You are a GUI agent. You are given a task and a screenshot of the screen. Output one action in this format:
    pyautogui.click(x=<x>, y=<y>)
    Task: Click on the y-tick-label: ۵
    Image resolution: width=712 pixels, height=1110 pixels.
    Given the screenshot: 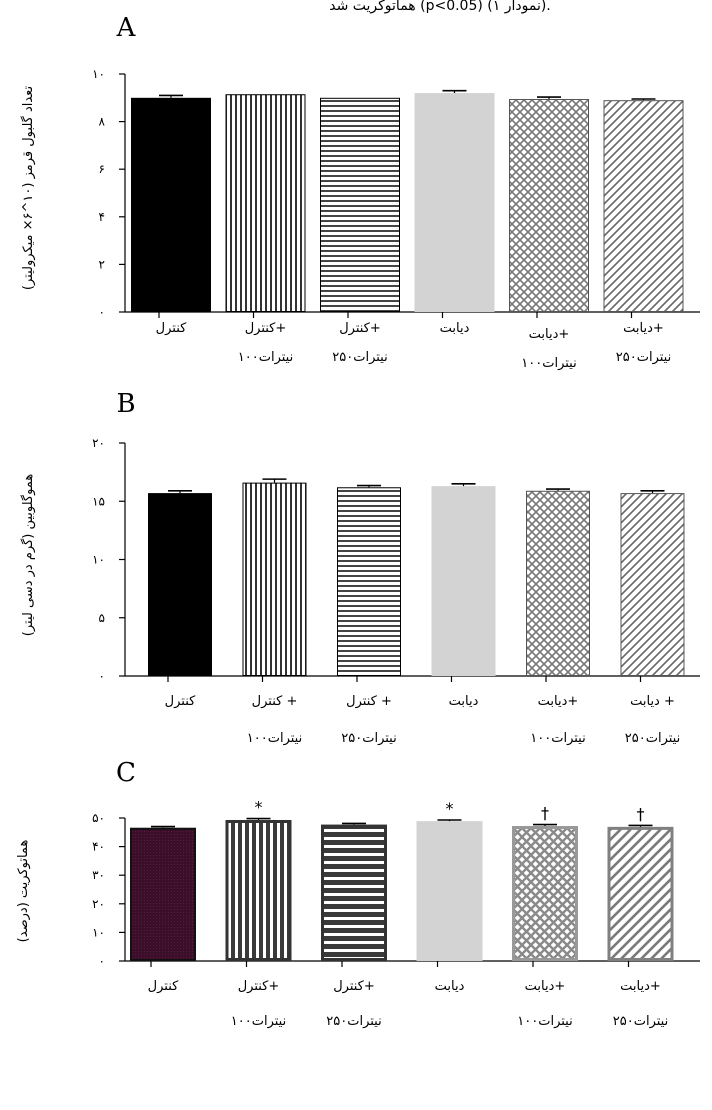 What is the action you would take?
    pyautogui.click(x=102, y=618)
    